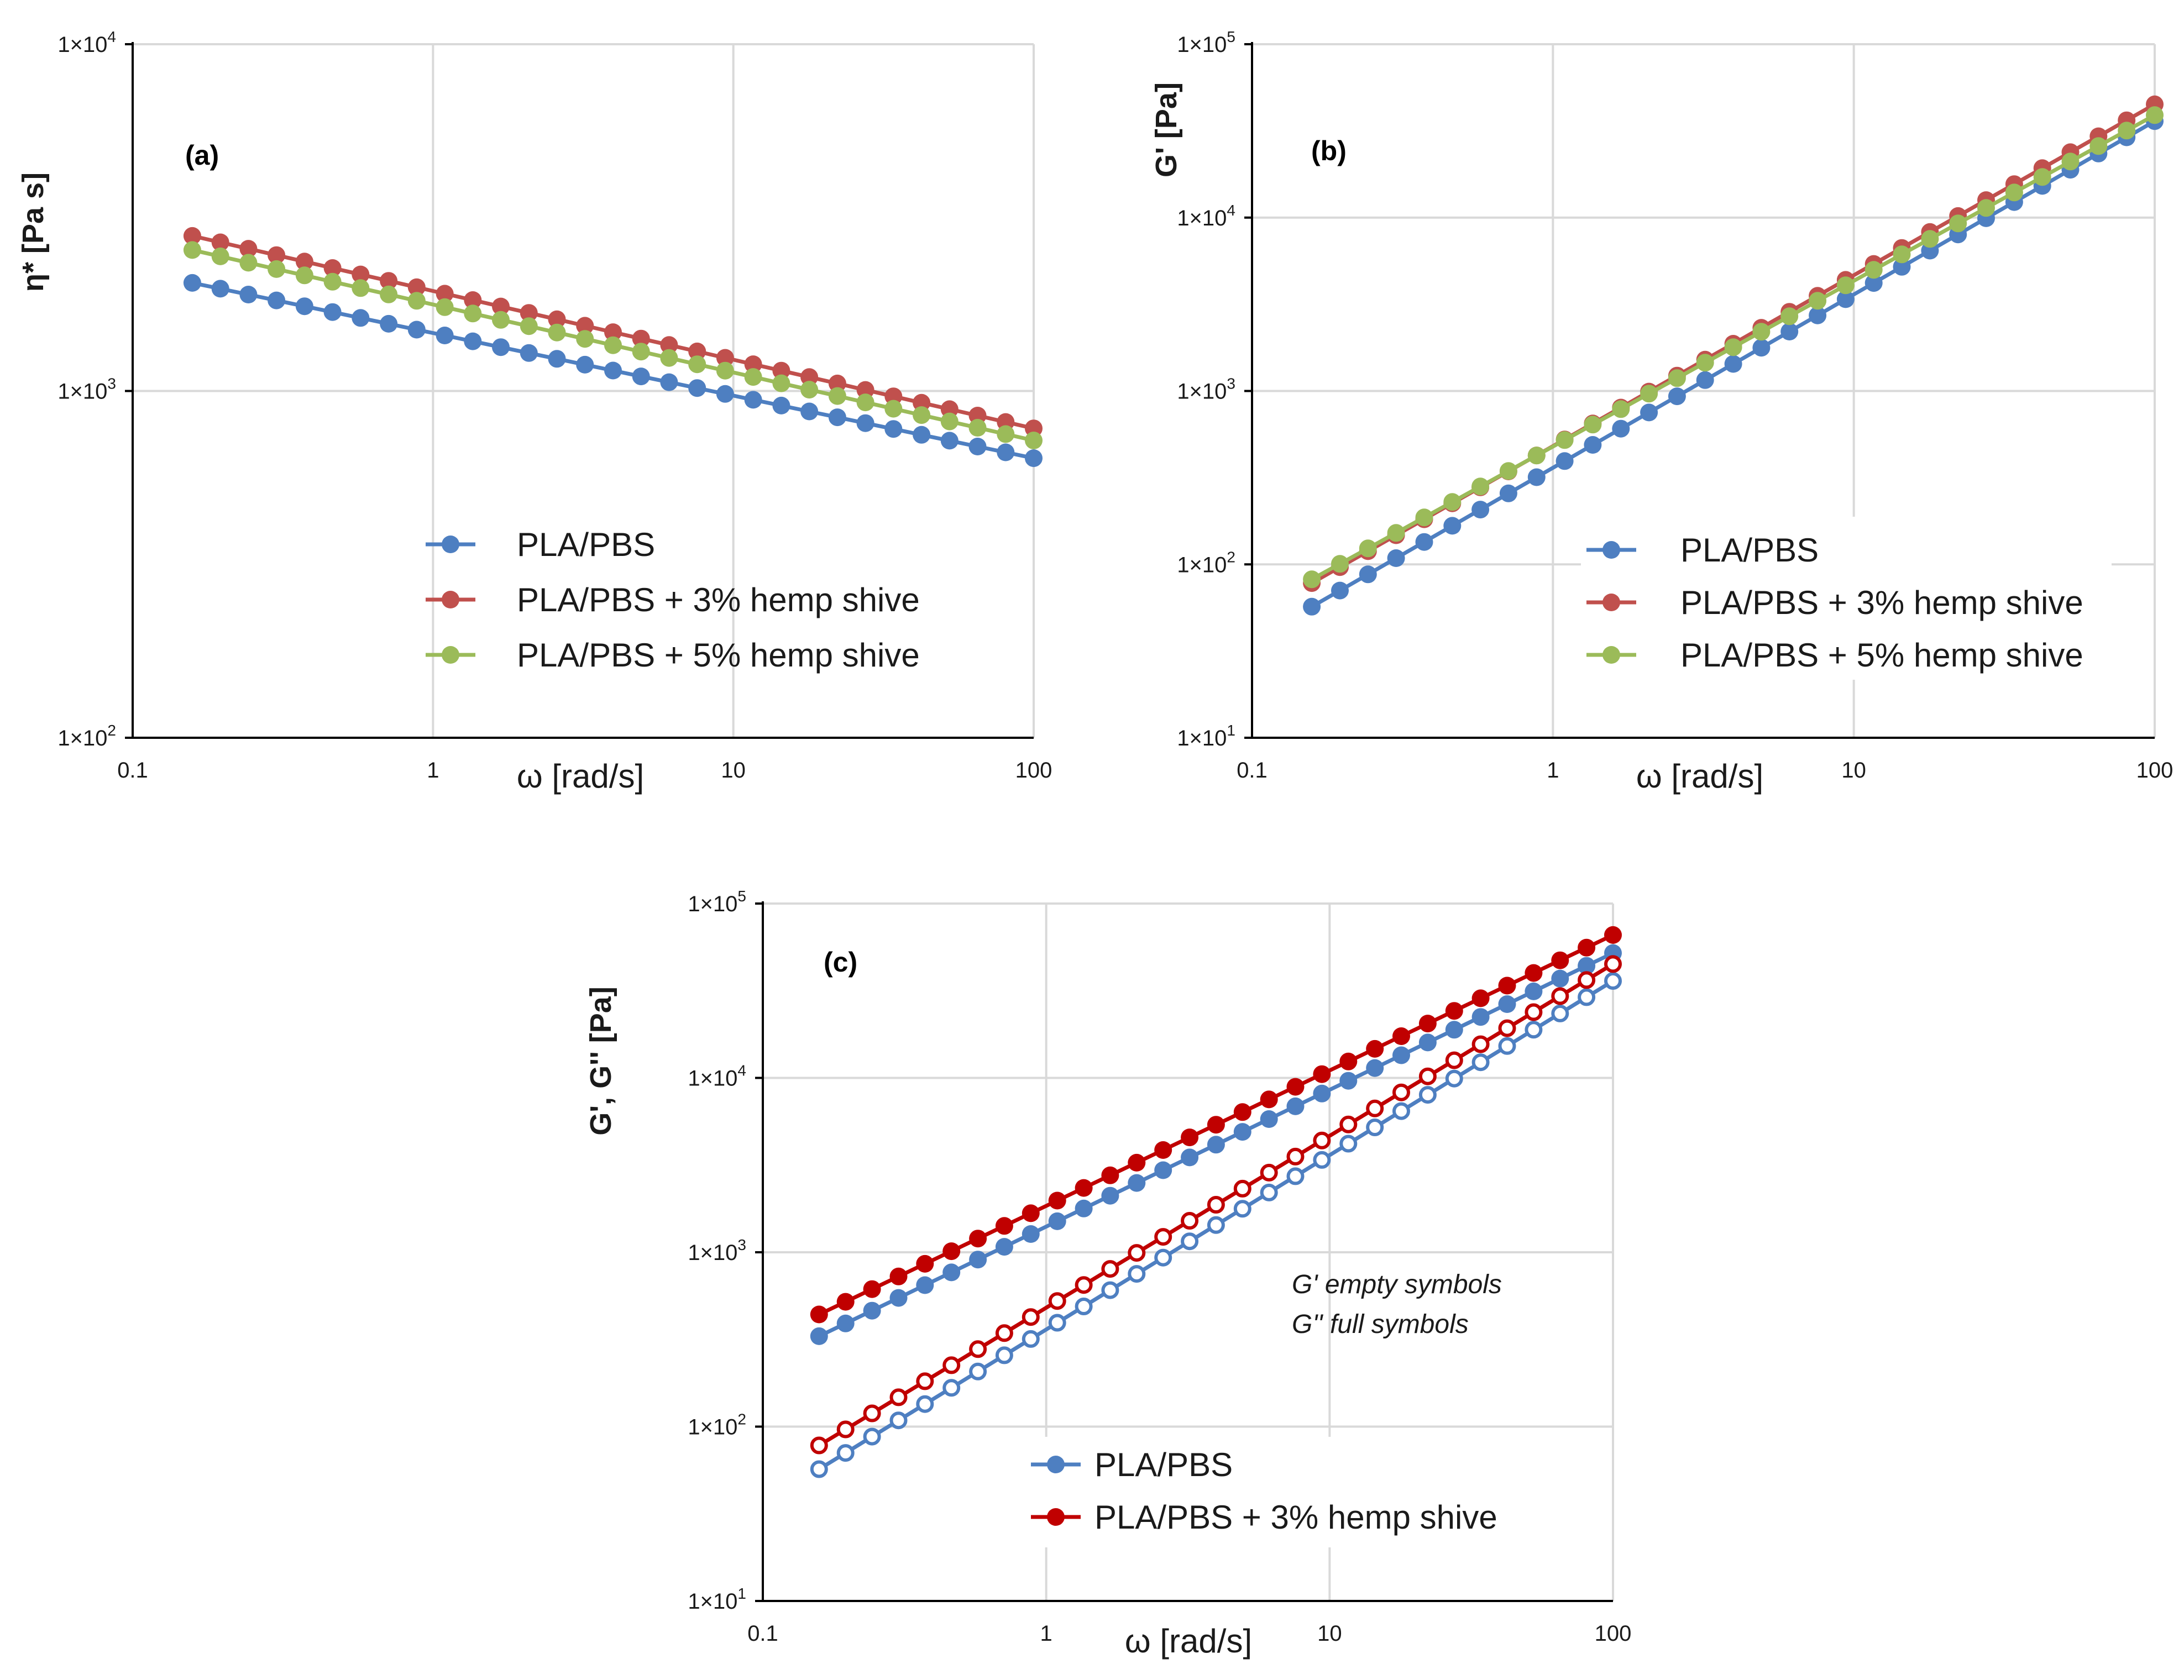  What do you see at coordinates (1231, 211) in the screenshot?
I see `y-tick-exponent: 4` at bounding box center [1231, 211].